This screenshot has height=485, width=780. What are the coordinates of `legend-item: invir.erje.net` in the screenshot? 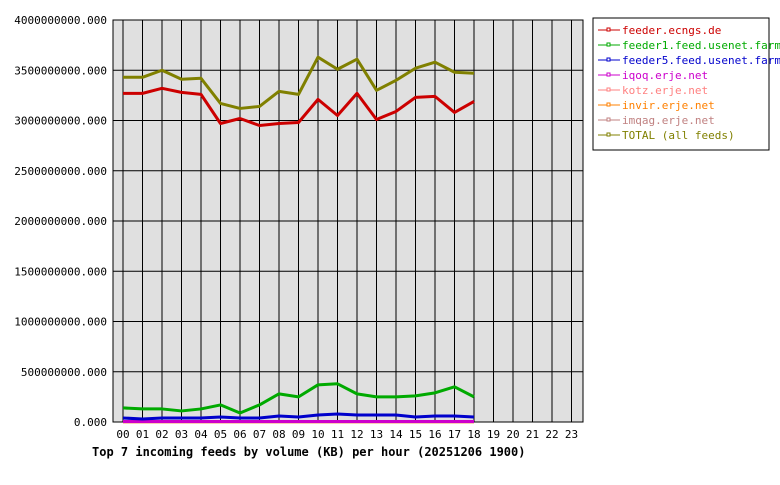 It's located at (656, 105).